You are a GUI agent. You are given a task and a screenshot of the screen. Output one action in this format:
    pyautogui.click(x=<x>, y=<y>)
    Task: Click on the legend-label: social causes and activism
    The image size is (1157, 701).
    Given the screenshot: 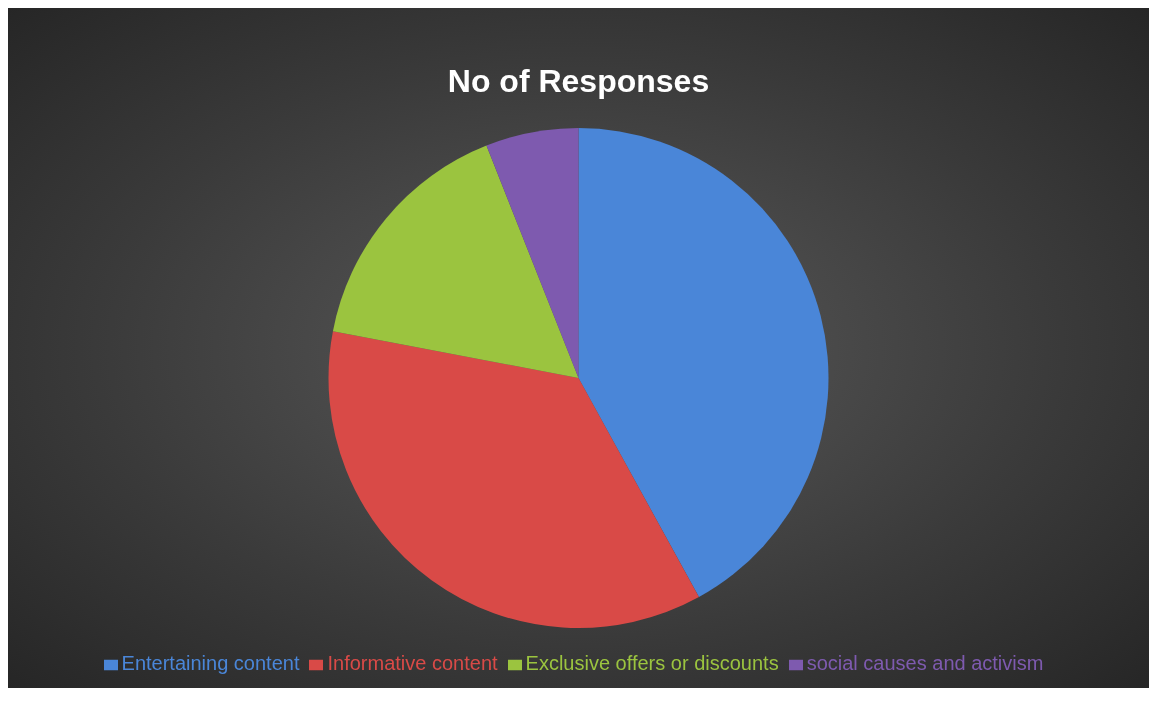 What is the action you would take?
    pyautogui.click(x=925, y=663)
    